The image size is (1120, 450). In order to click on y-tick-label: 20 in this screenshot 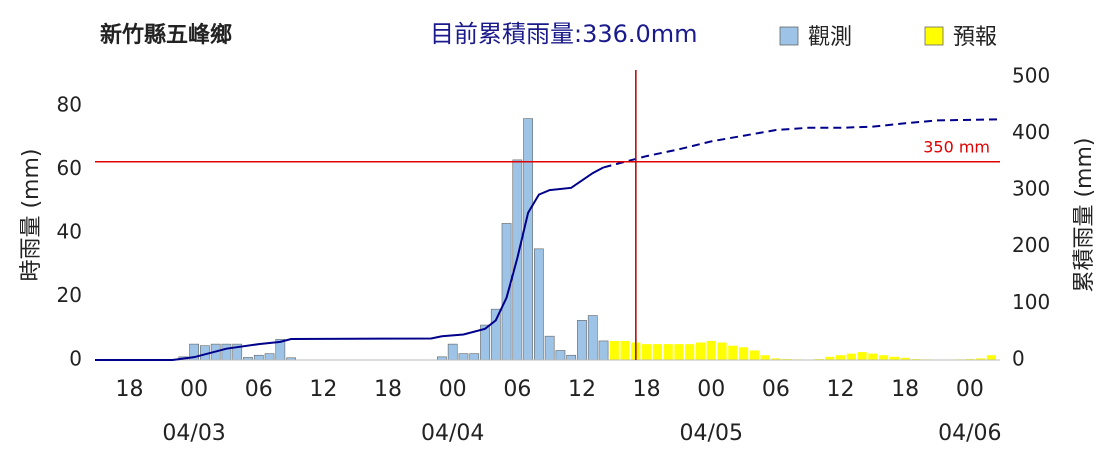, I will do `click(69, 295)`.